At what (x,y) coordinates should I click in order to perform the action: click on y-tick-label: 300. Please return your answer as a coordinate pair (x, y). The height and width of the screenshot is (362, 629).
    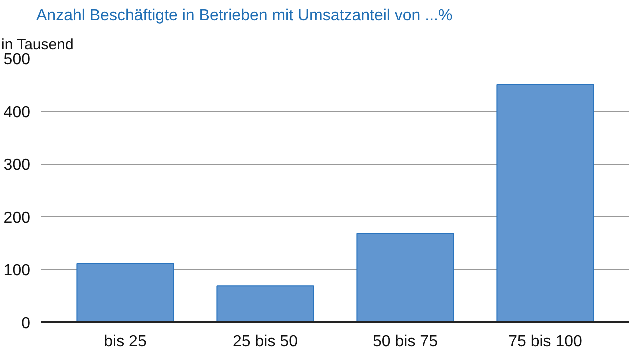
    Looking at the image, I should click on (17, 165).